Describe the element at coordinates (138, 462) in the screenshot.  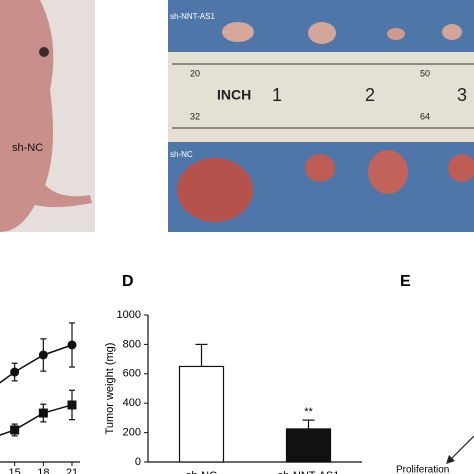
I see `y-tick-label: 0` at that location.